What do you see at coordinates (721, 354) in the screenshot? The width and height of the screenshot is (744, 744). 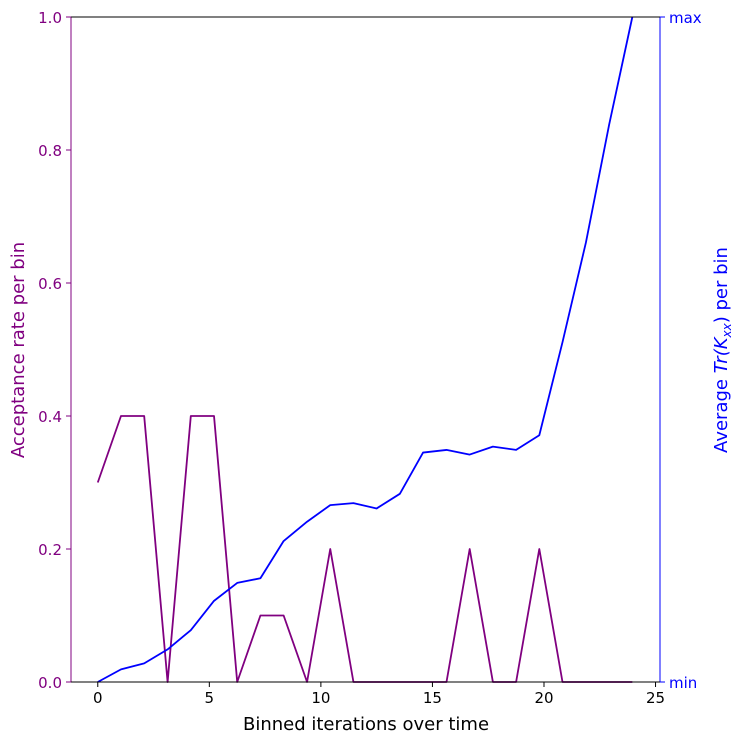 I see `right-axis-title-math: Tr(K` at bounding box center [721, 354].